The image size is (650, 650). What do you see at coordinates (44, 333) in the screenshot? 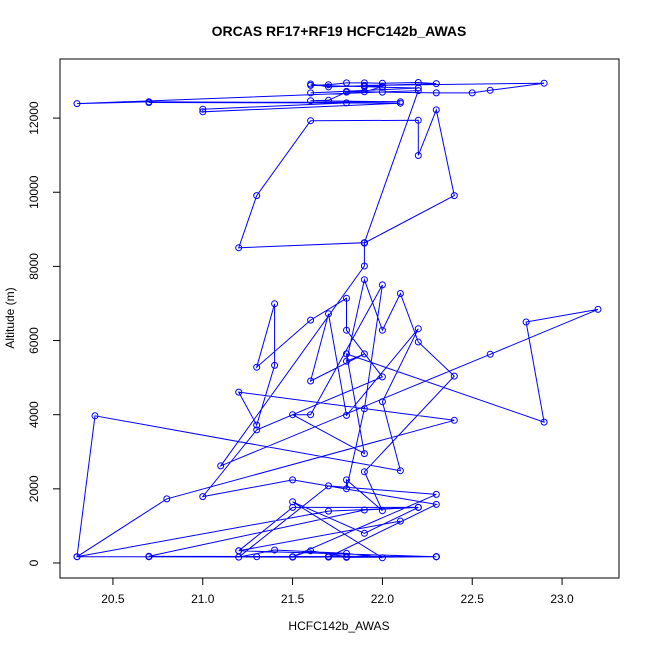
I see `y-axis: 0 2000 4000 6000 8000 10000 12000` at bounding box center [44, 333].